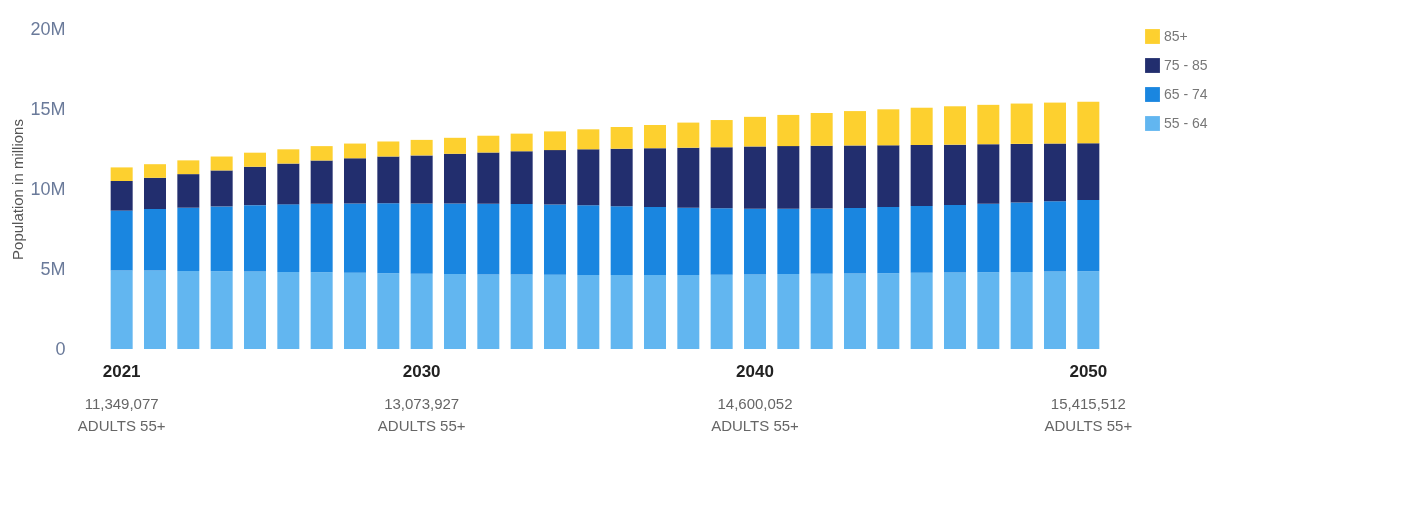 This screenshot has width=1405, height=518. I want to click on x-tick-label: 2030, so click(421, 371).